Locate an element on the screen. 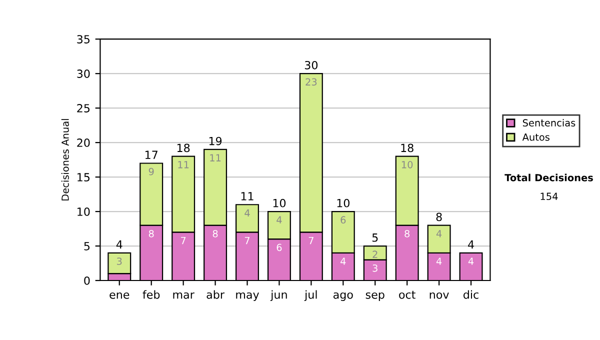 The width and height of the screenshot is (600, 340). legend-label: Autos is located at coordinates (536, 137).